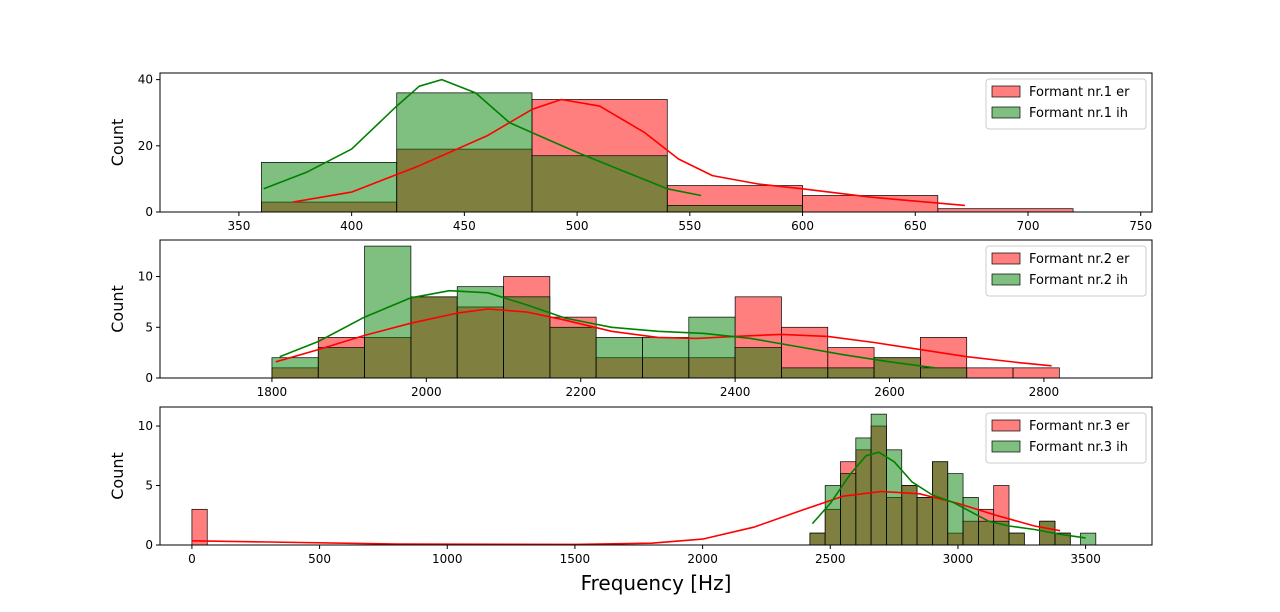 Image resolution: width=1280 pixels, height=612 pixels. I want to click on x-tick-label: 2200, so click(580, 392).